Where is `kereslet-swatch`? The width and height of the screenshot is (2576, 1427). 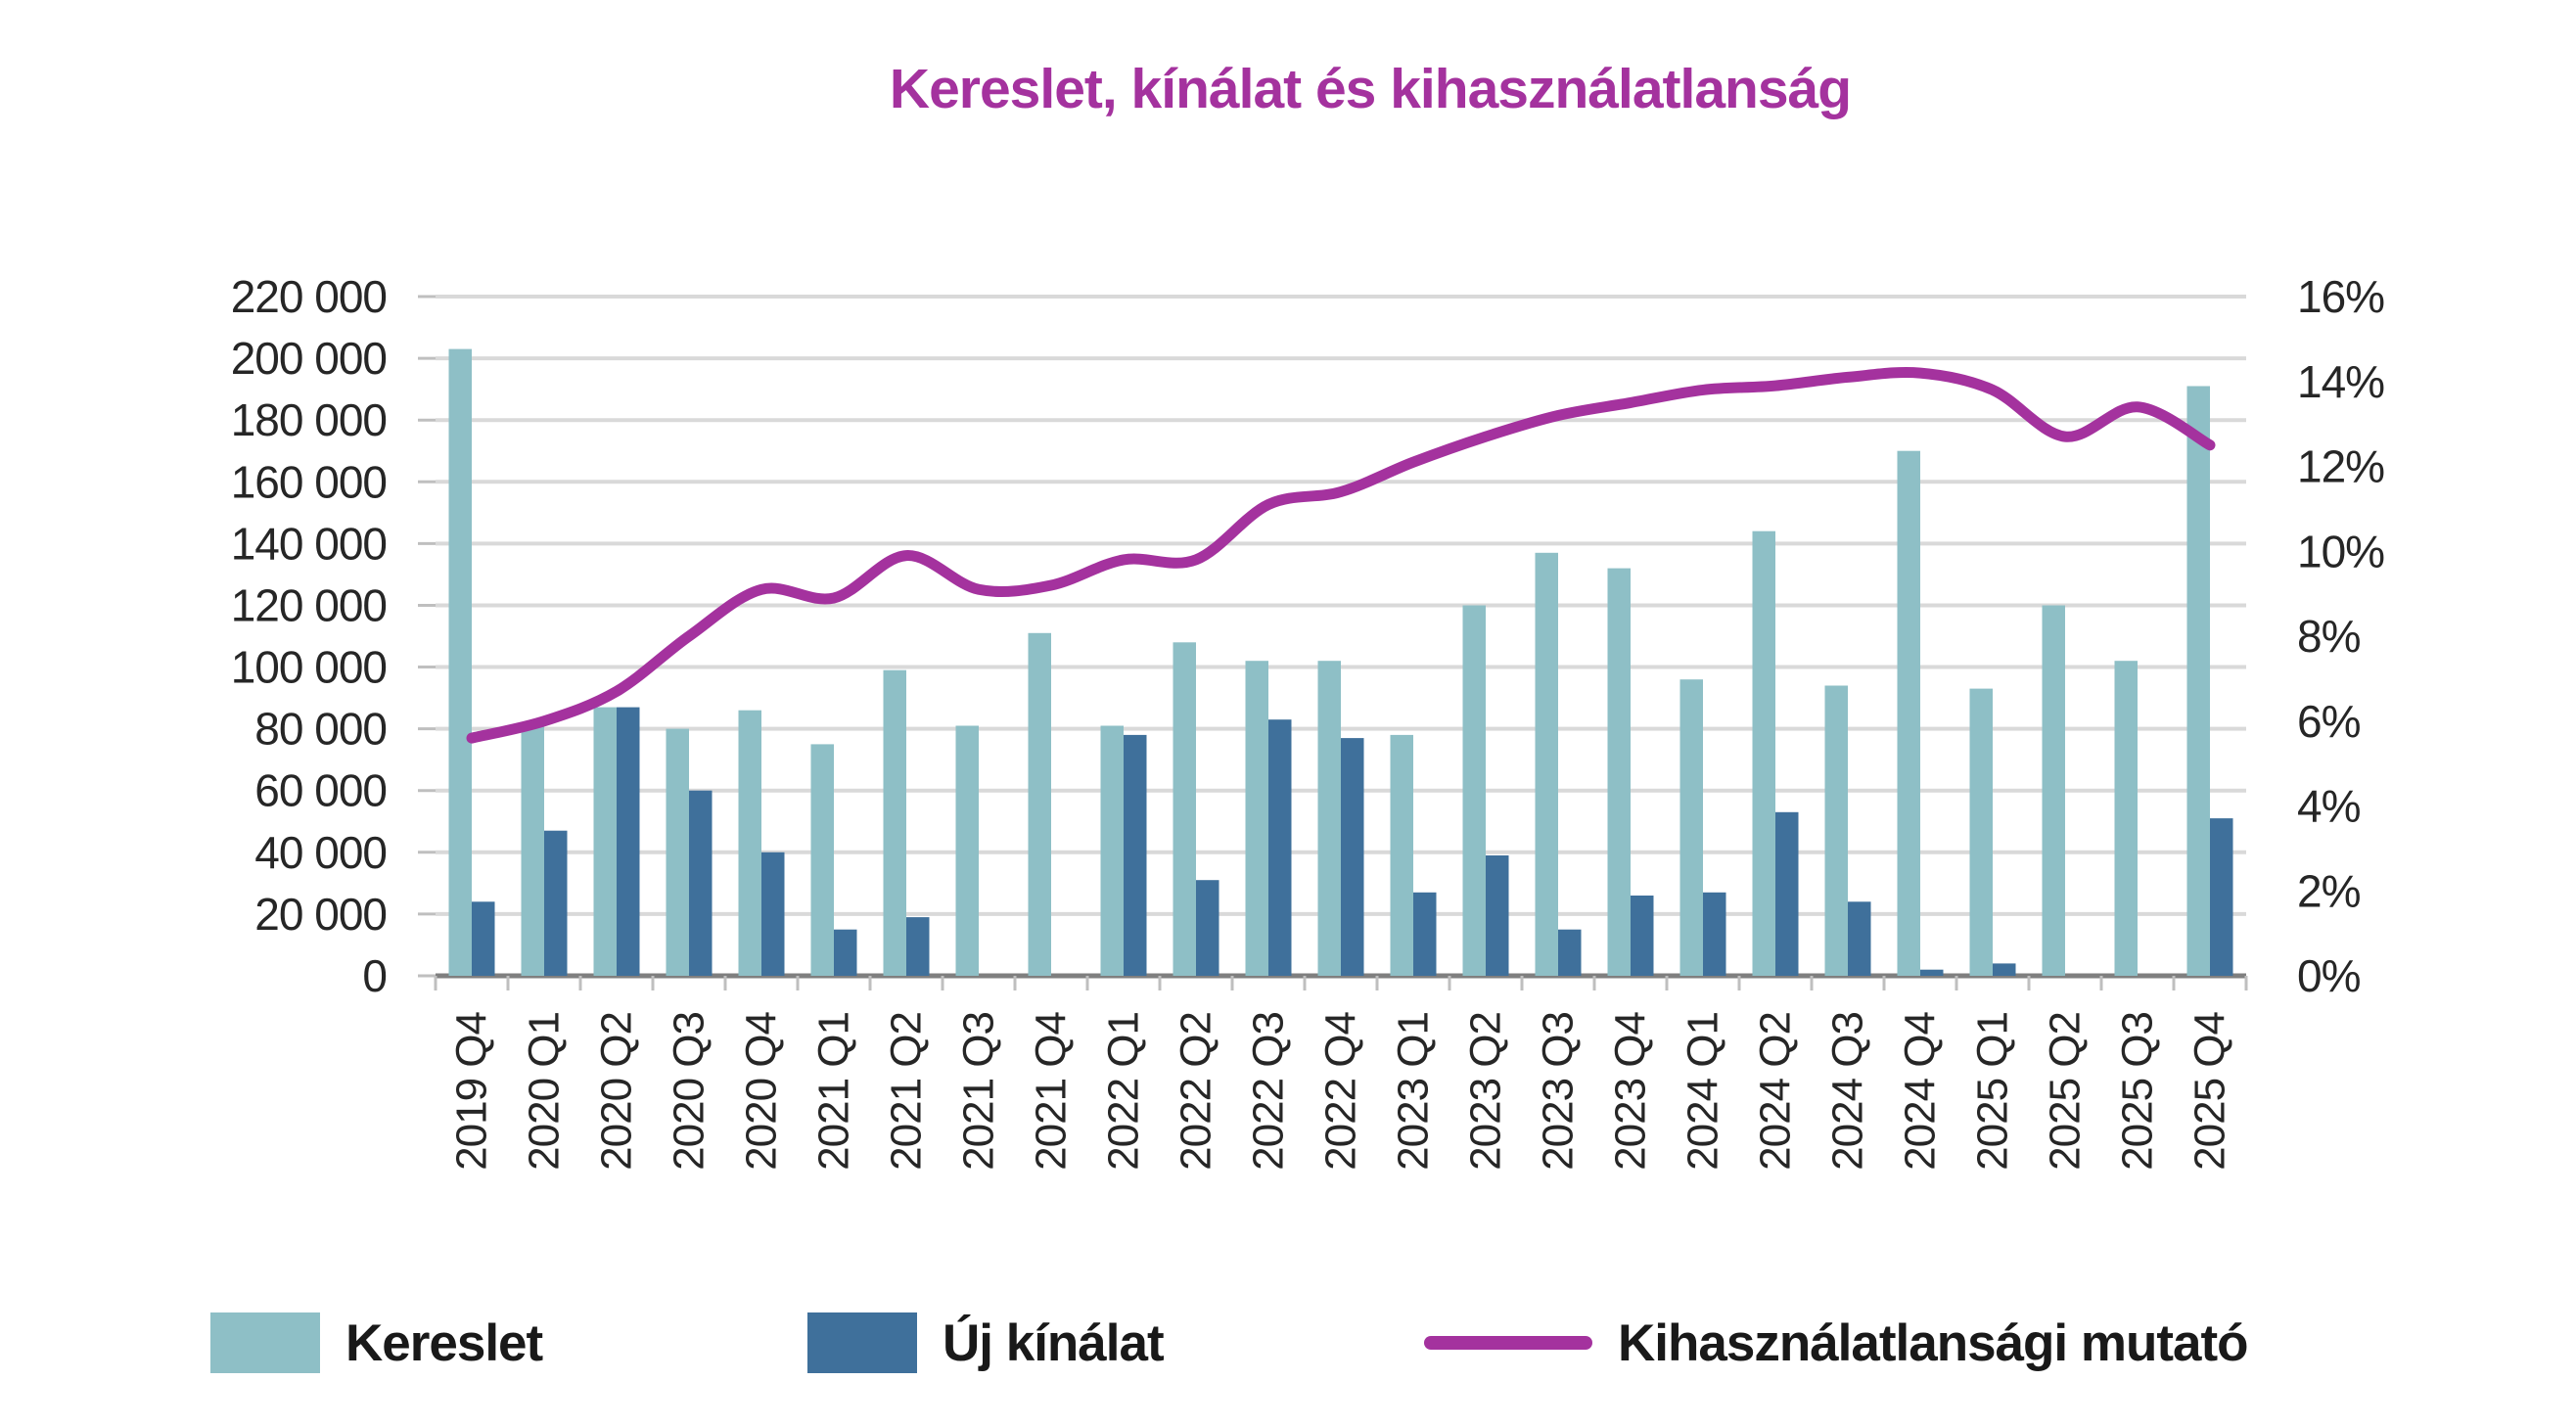 kereslet-swatch is located at coordinates (265, 1342).